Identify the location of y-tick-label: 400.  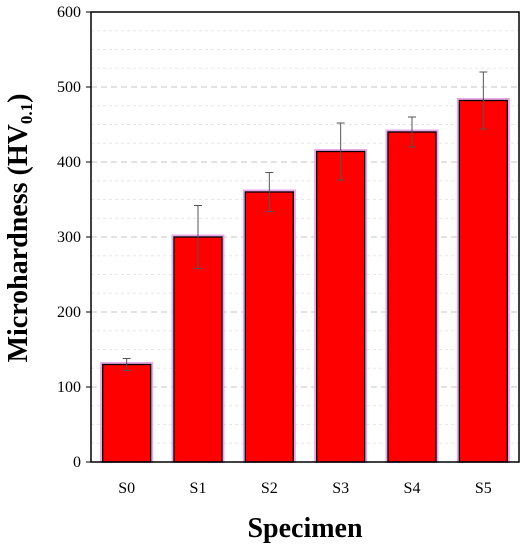
(69, 162).